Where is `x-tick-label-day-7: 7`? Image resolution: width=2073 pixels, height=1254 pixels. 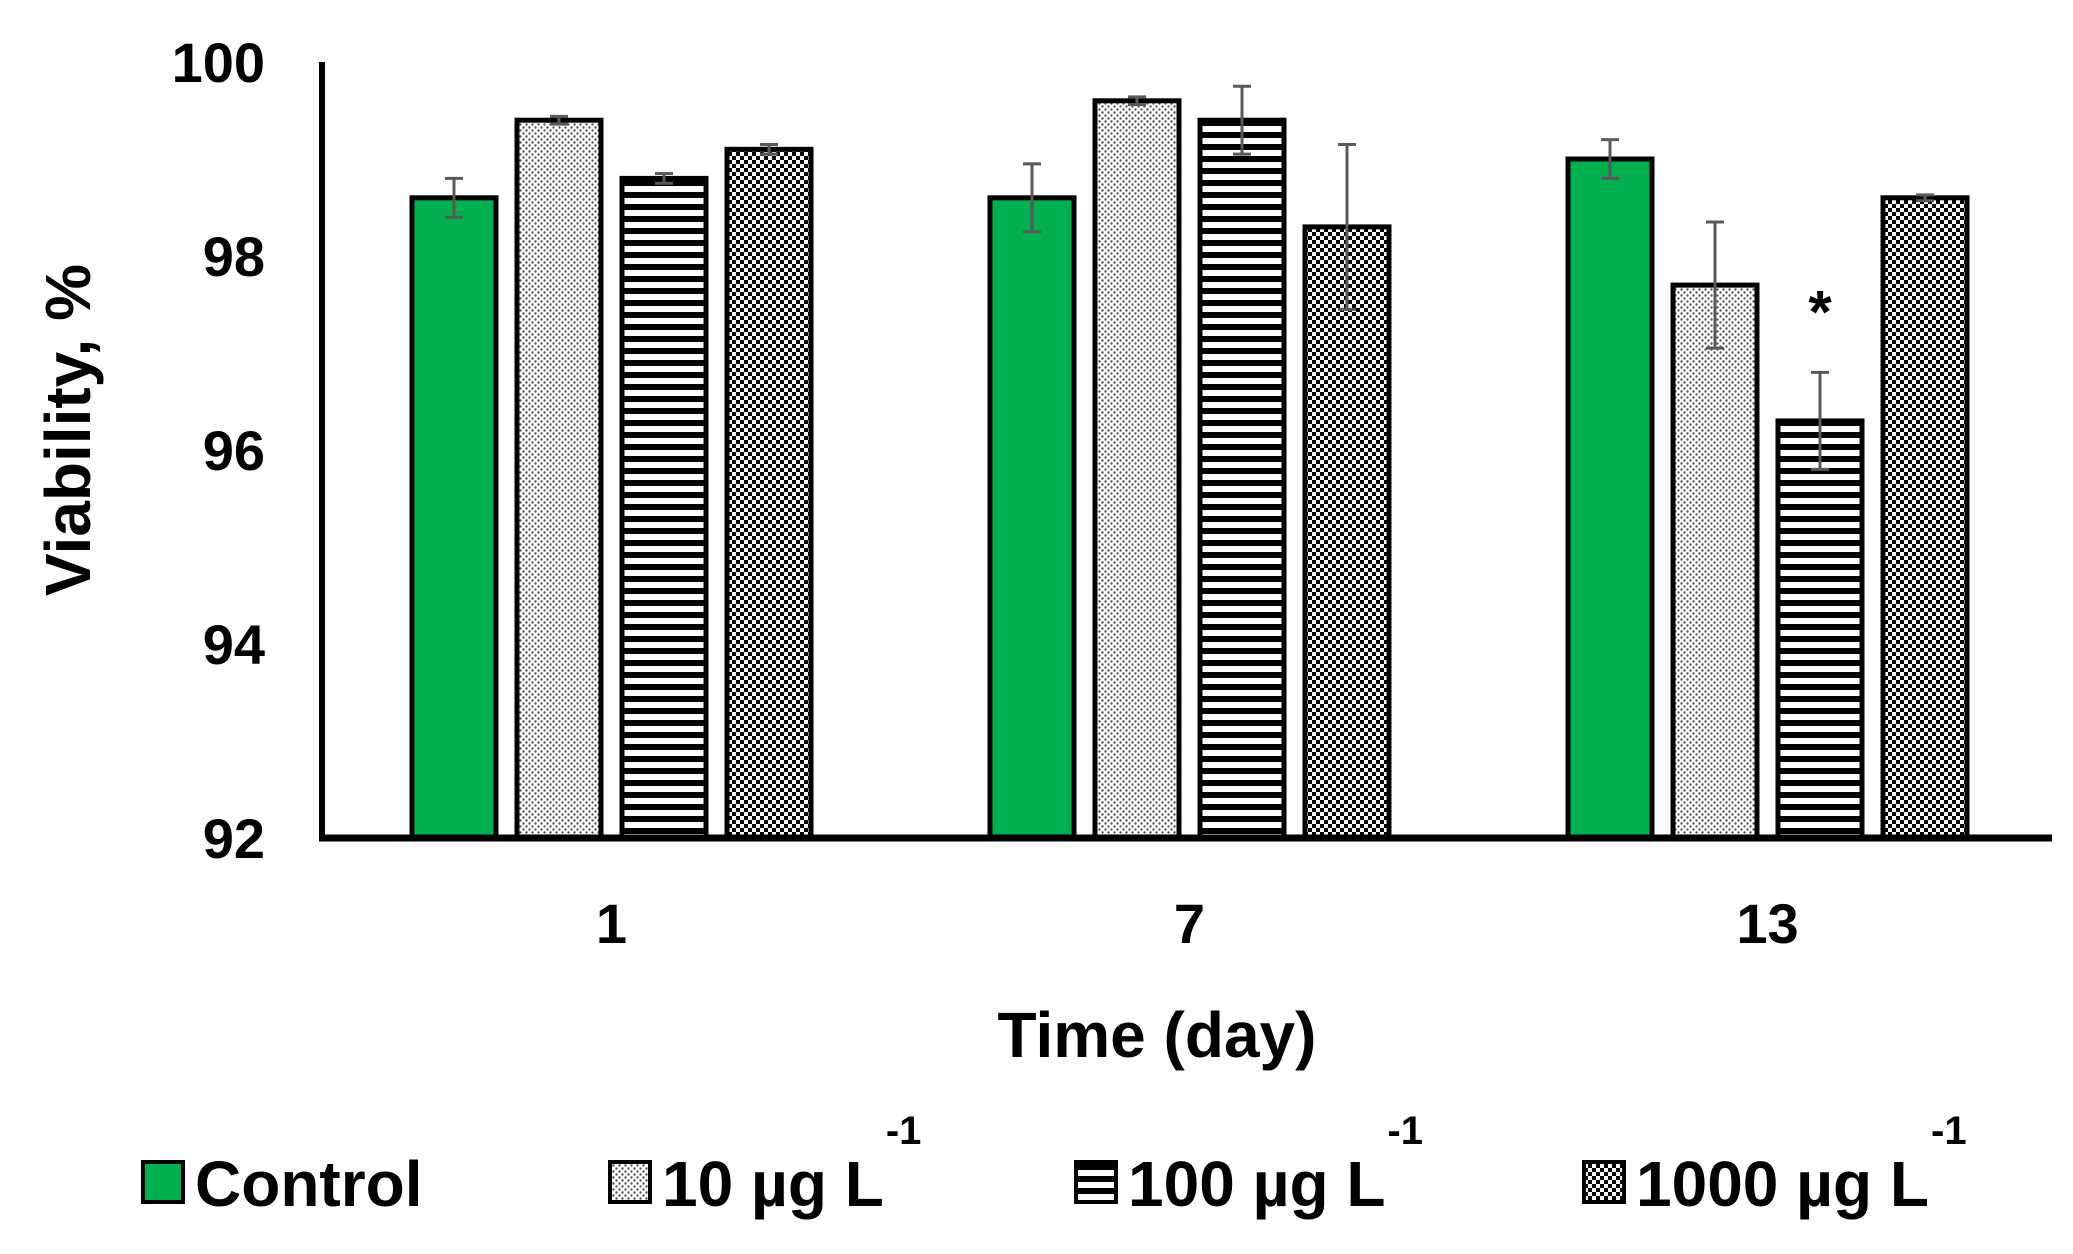 x-tick-label-day-7: 7 is located at coordinates (1189, 923).